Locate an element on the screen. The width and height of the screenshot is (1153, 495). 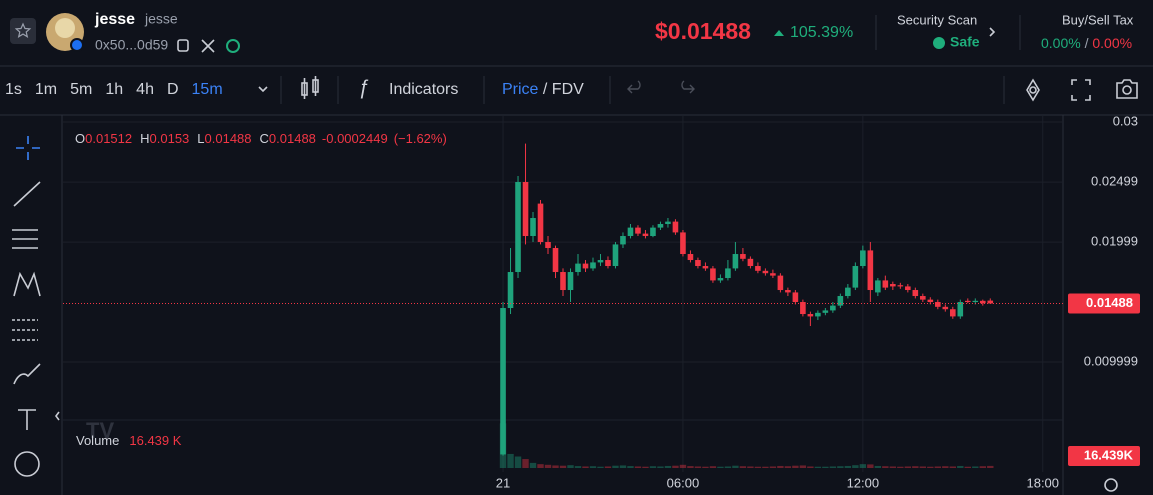
token-symbol: jesse is located at coordinates (161, 19).